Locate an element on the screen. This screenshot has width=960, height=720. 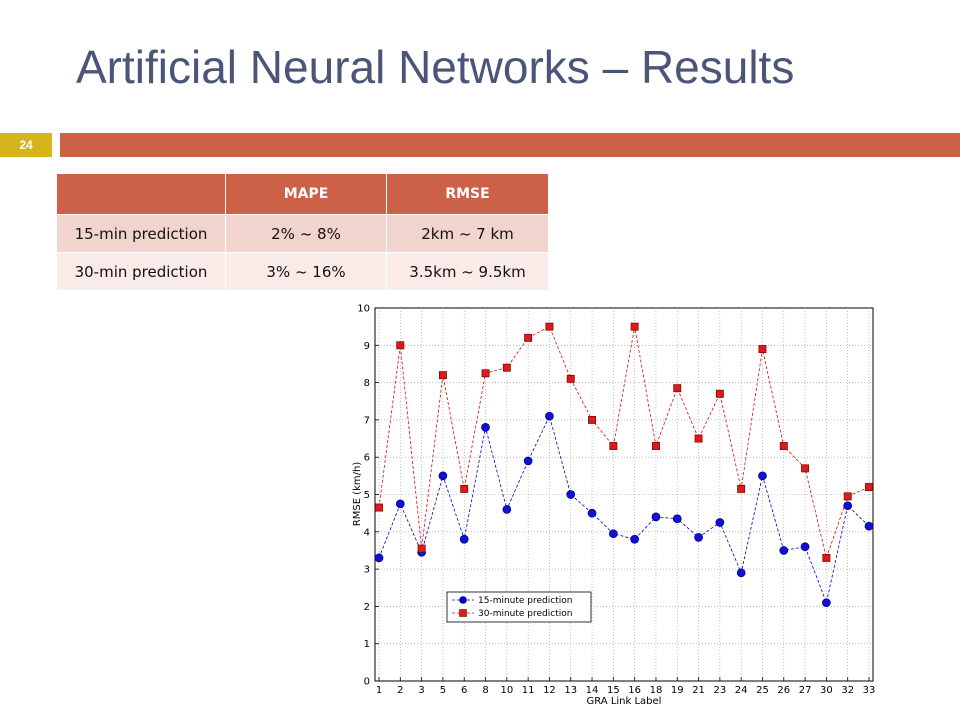
x-tick-label: 33 is located at coordinates (869, 690).